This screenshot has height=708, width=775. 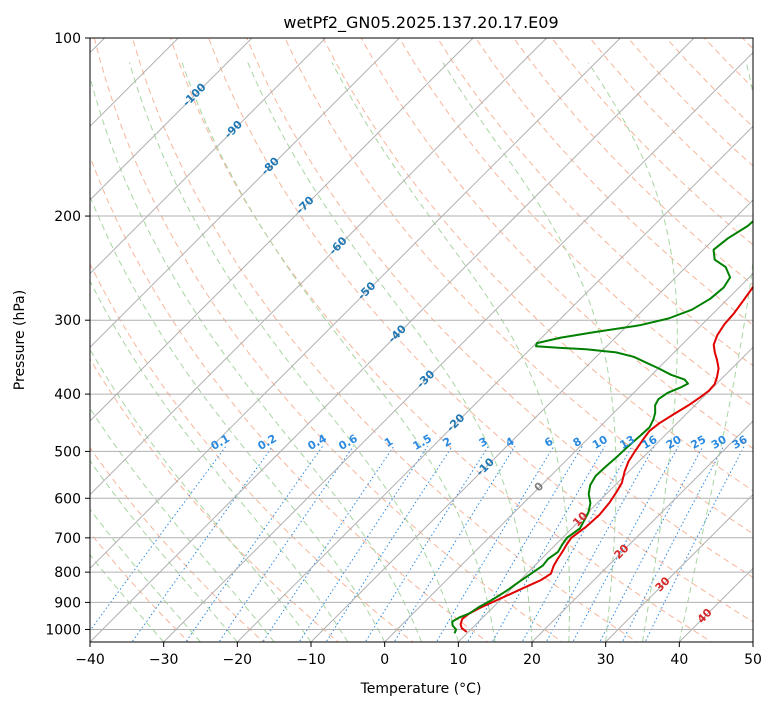 I want to click on x-tick-label: −20, so click(x=238, y=660).